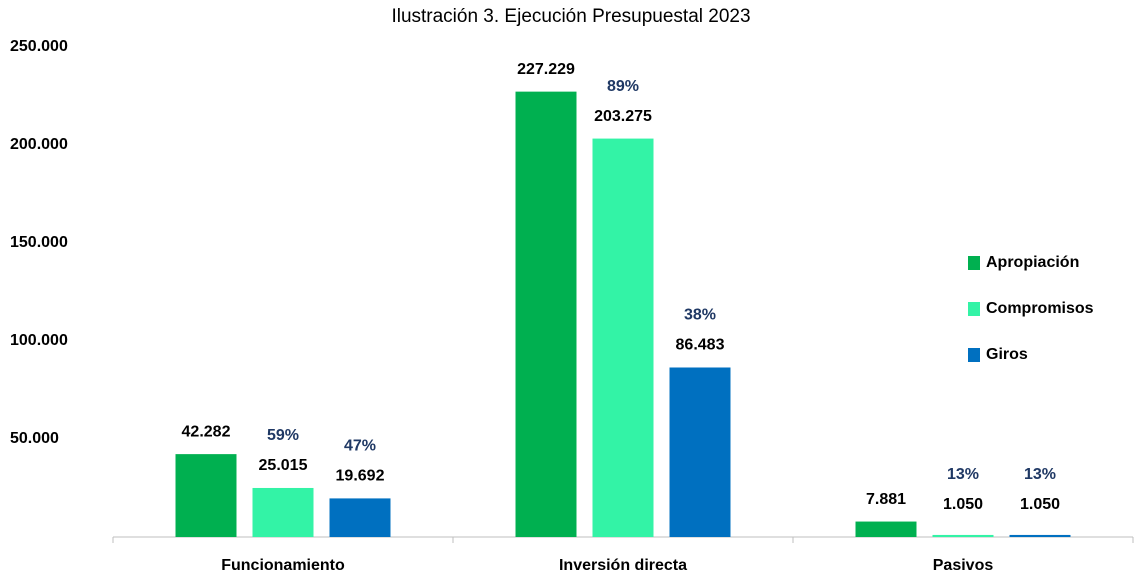 The image size is (1143, 582). Describe the element at coordinates (700, 345) in the screenshot. I see `value-label: 86.483` at that location.